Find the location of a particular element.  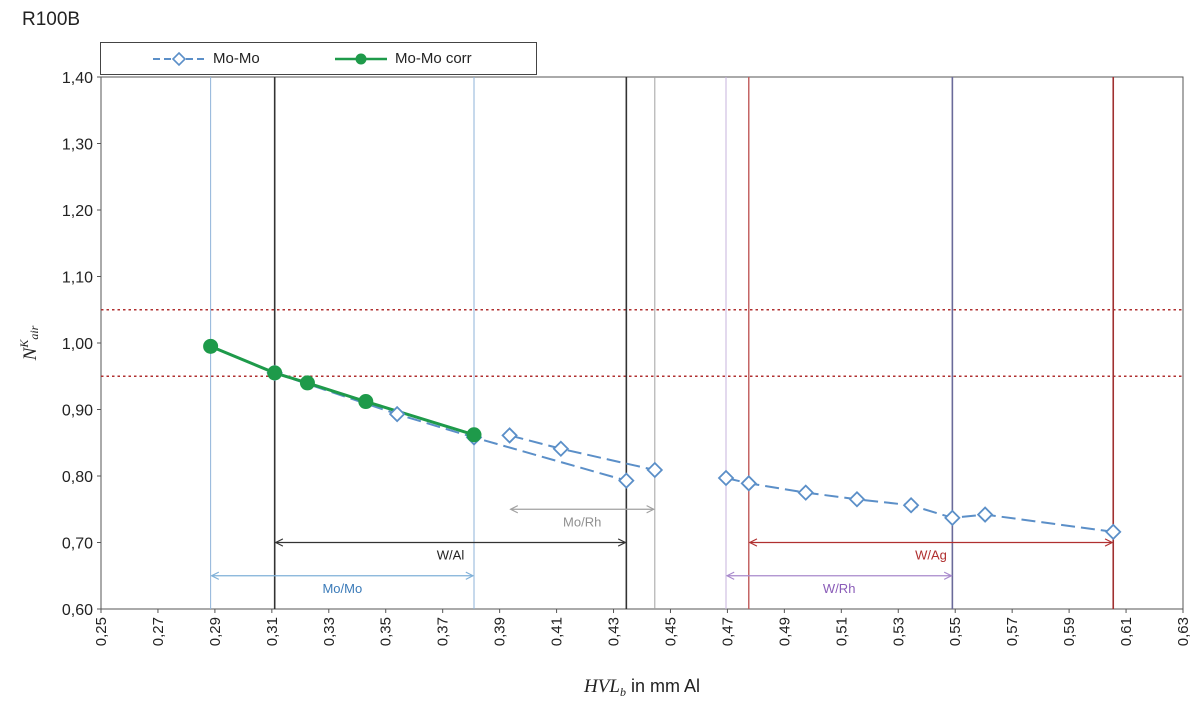

x-tick-label: 0,61 is located at coordinates (1126, 631).